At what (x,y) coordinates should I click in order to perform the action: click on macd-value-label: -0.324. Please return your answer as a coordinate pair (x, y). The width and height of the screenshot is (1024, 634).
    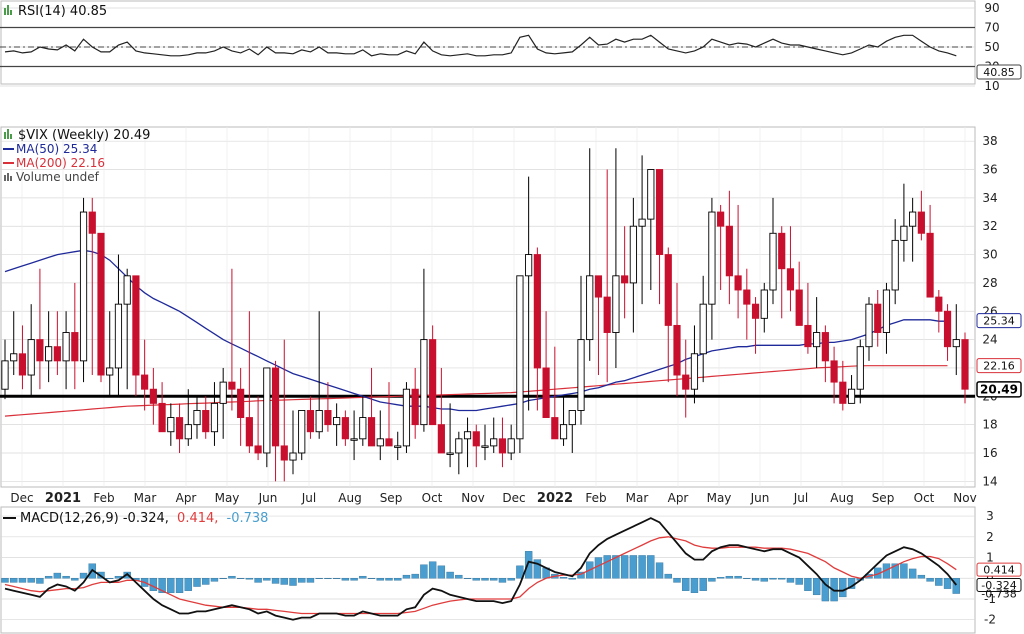
    Looking at the image, I should click on (998, 585).